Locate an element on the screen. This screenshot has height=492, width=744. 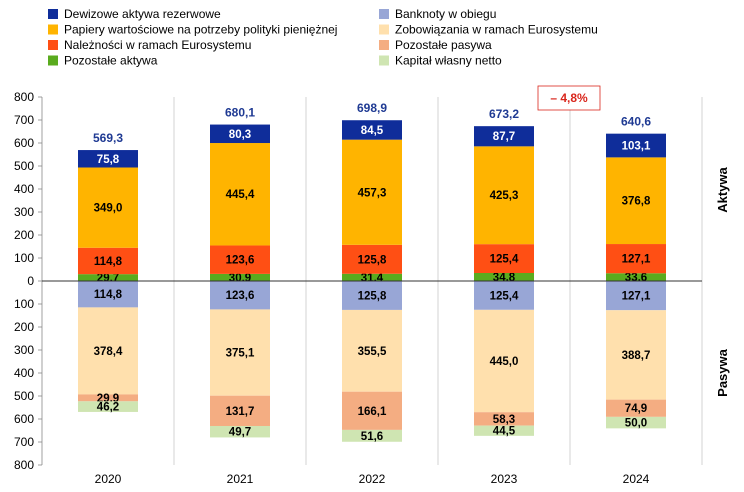
y-tick-label: 0 is located at coordinates (30, 281).